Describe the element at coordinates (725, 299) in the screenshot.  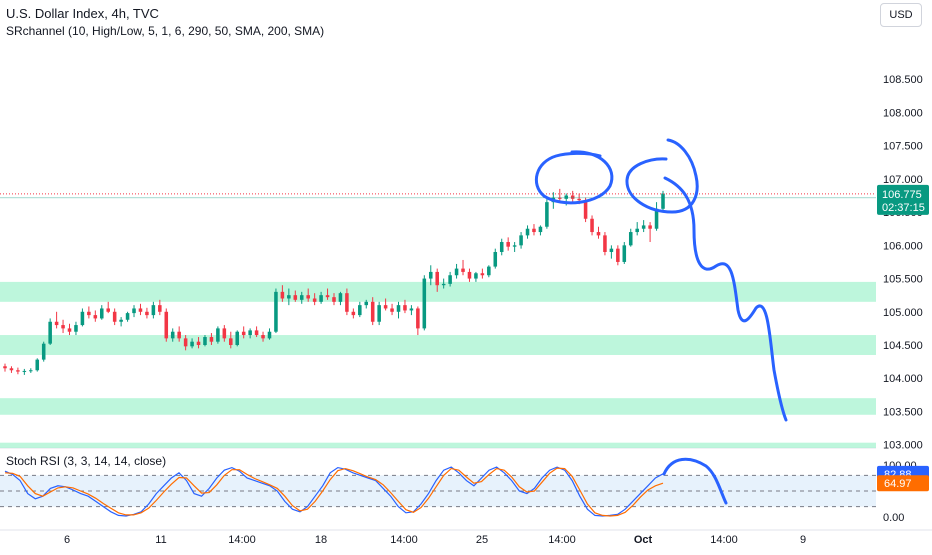
I see `drawing-forecast-path` at that location.